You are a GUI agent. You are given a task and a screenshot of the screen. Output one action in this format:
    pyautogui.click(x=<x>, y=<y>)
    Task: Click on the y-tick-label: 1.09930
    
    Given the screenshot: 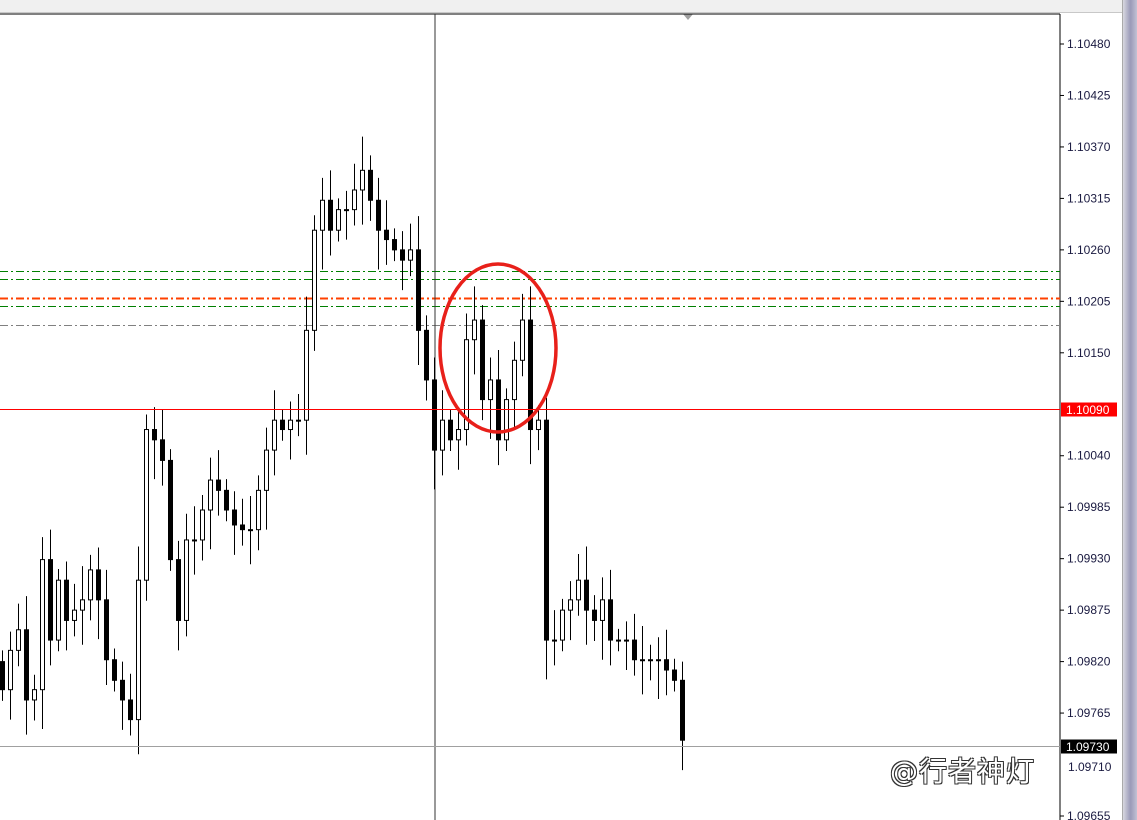 What is the action you would take?
    pyautogui.click(x=1089, y=559)
    